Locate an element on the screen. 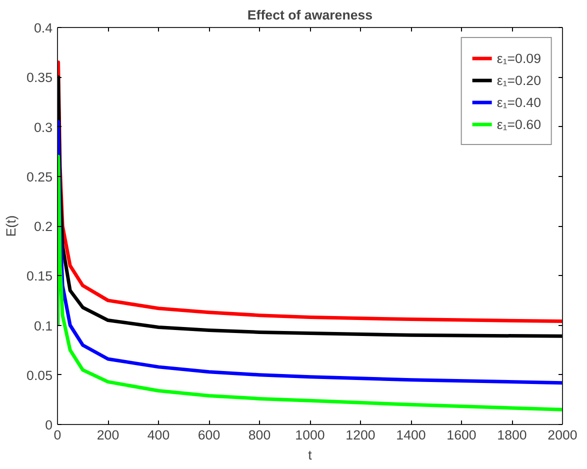 Image resolution: width=587 pixels, height=469 pixels. y-tick-label: 0.05 is located at coordinates (39, 375).